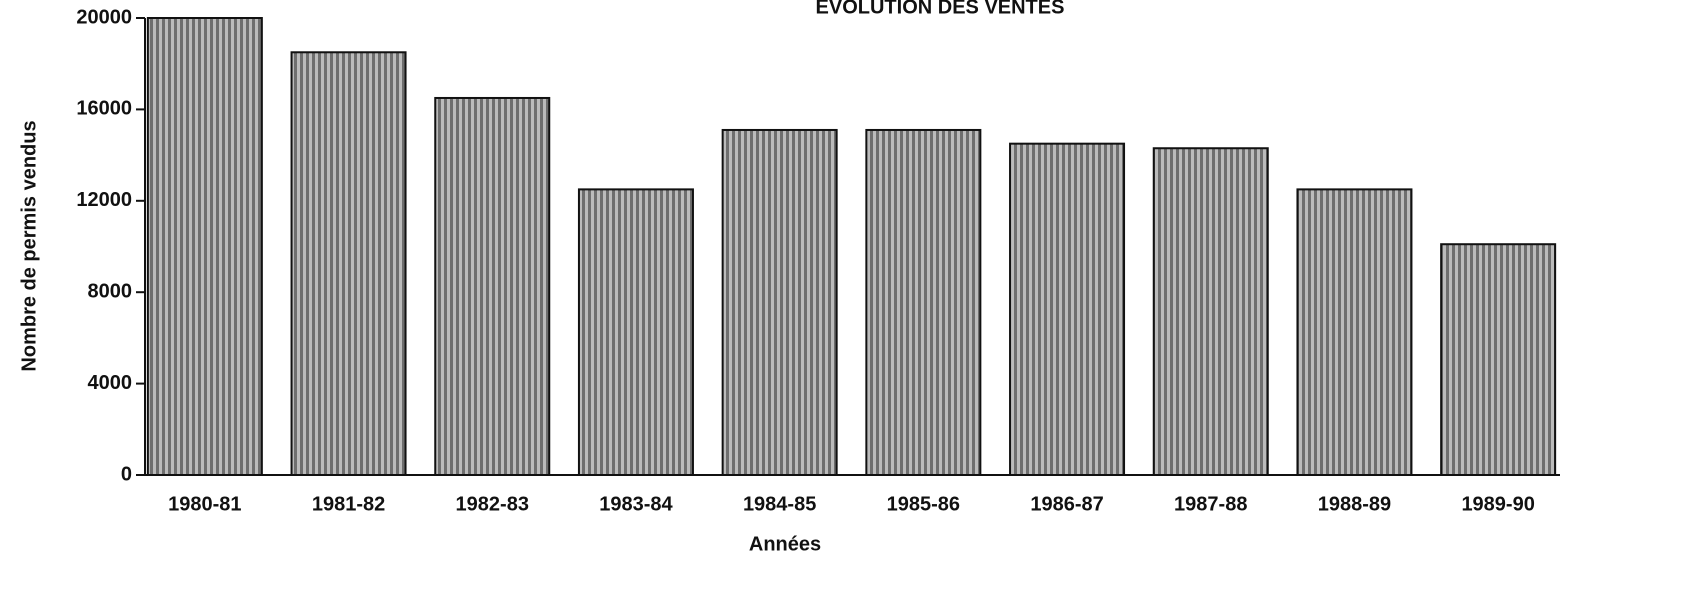 The width and height of the screenshot is (1685, 600). Describe the element at coordinates (126, 474) in the screenshot. I see `y-tick-label: 0` at that location.